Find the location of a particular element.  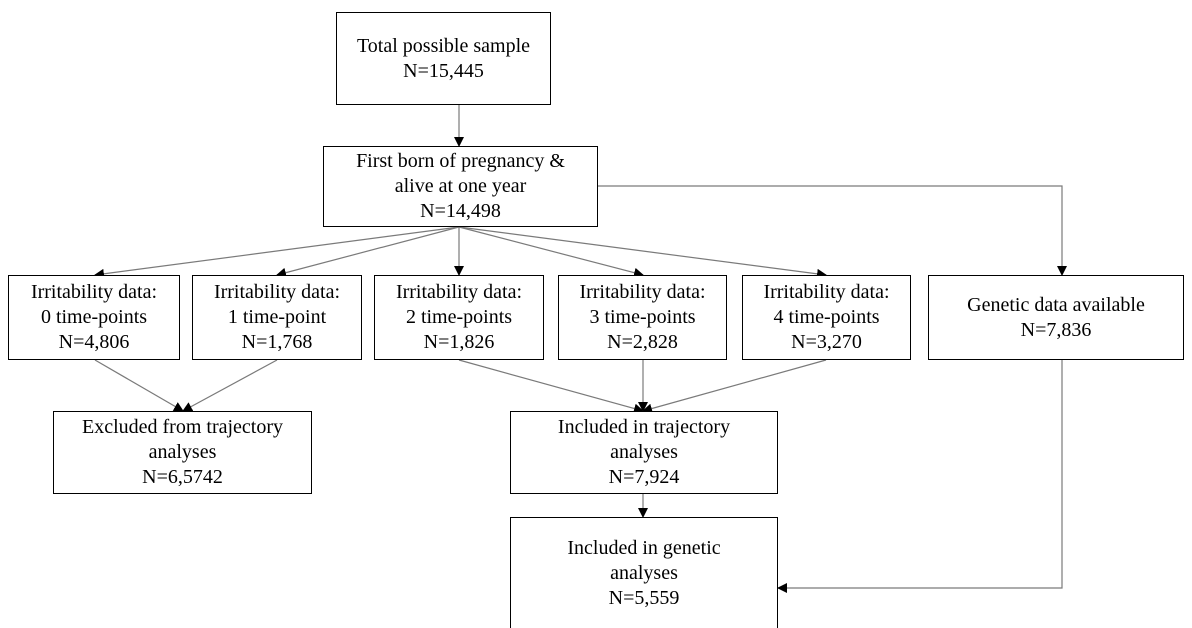

node-text: N=2,828 is located at coordinates (642, 342).